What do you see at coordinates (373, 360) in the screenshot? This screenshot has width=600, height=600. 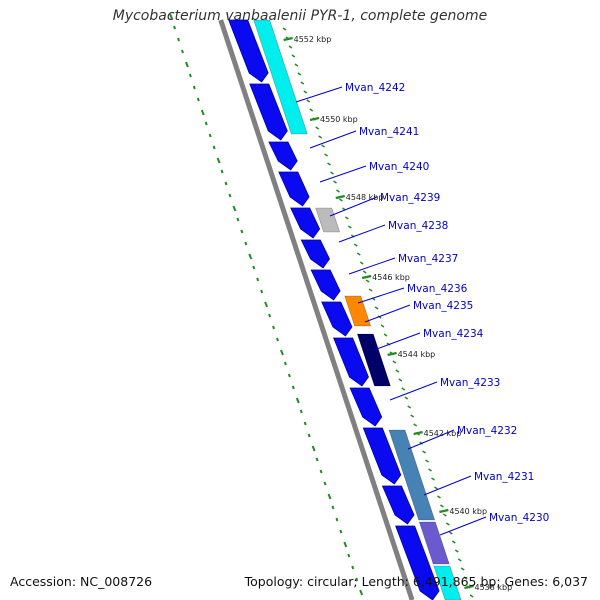 I see `navy-feature` at bounding box center [373, 360].